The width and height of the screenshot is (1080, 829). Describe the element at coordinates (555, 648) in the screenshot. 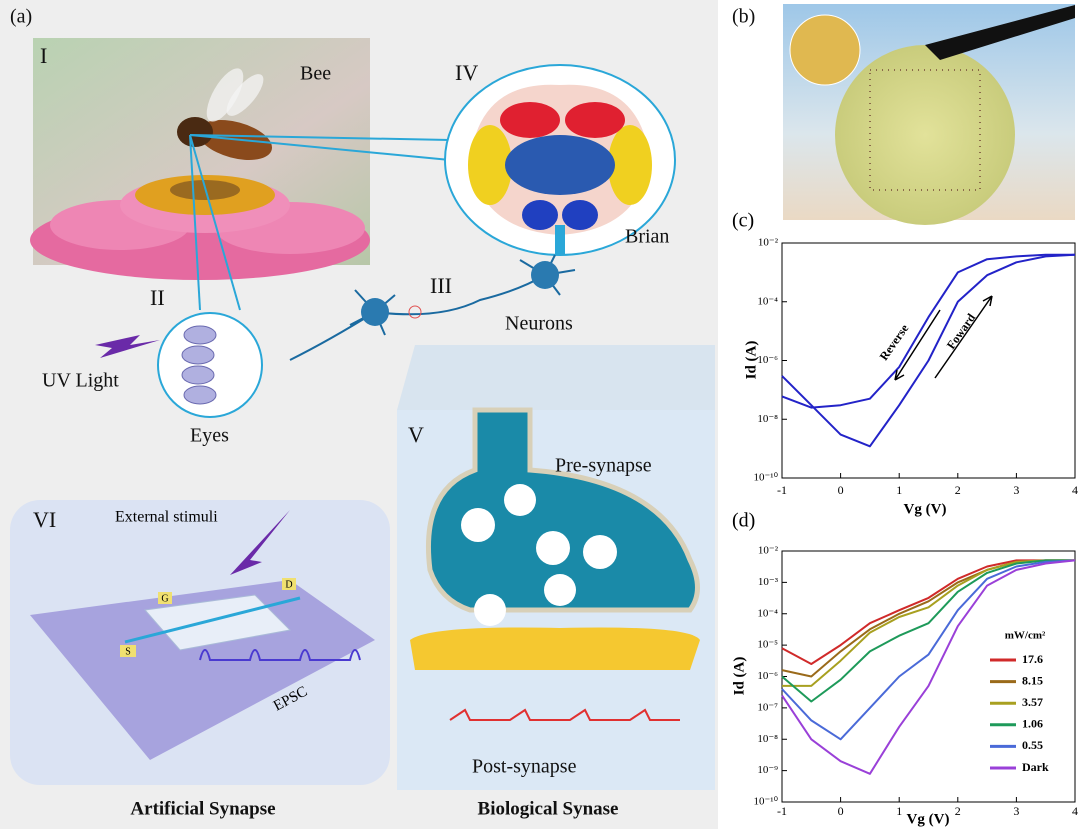

I see `post-terminal` at that location.